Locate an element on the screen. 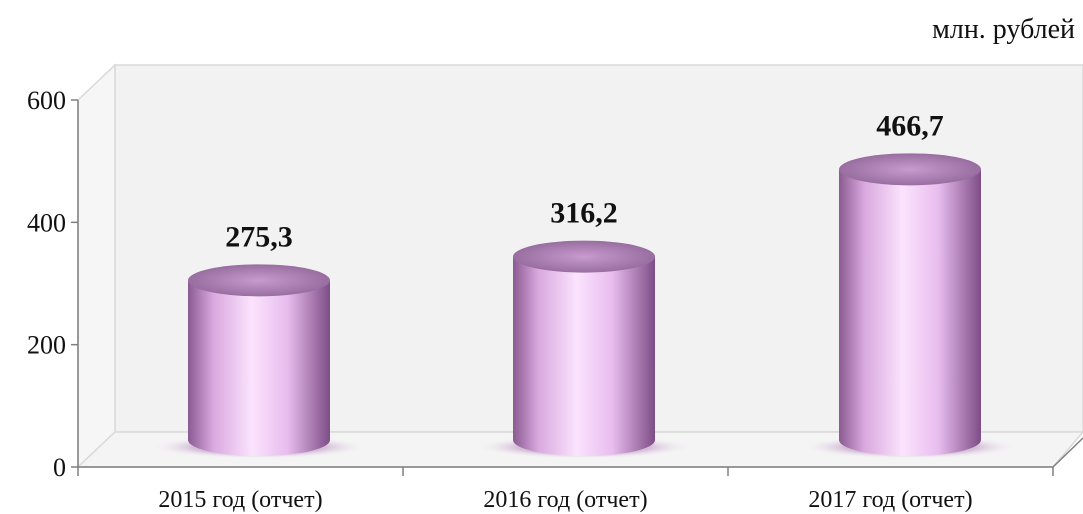 This screenshot has height=514, width=1083. x-category-label: 2017 год (отчет) is located at coordinates (890, 500).